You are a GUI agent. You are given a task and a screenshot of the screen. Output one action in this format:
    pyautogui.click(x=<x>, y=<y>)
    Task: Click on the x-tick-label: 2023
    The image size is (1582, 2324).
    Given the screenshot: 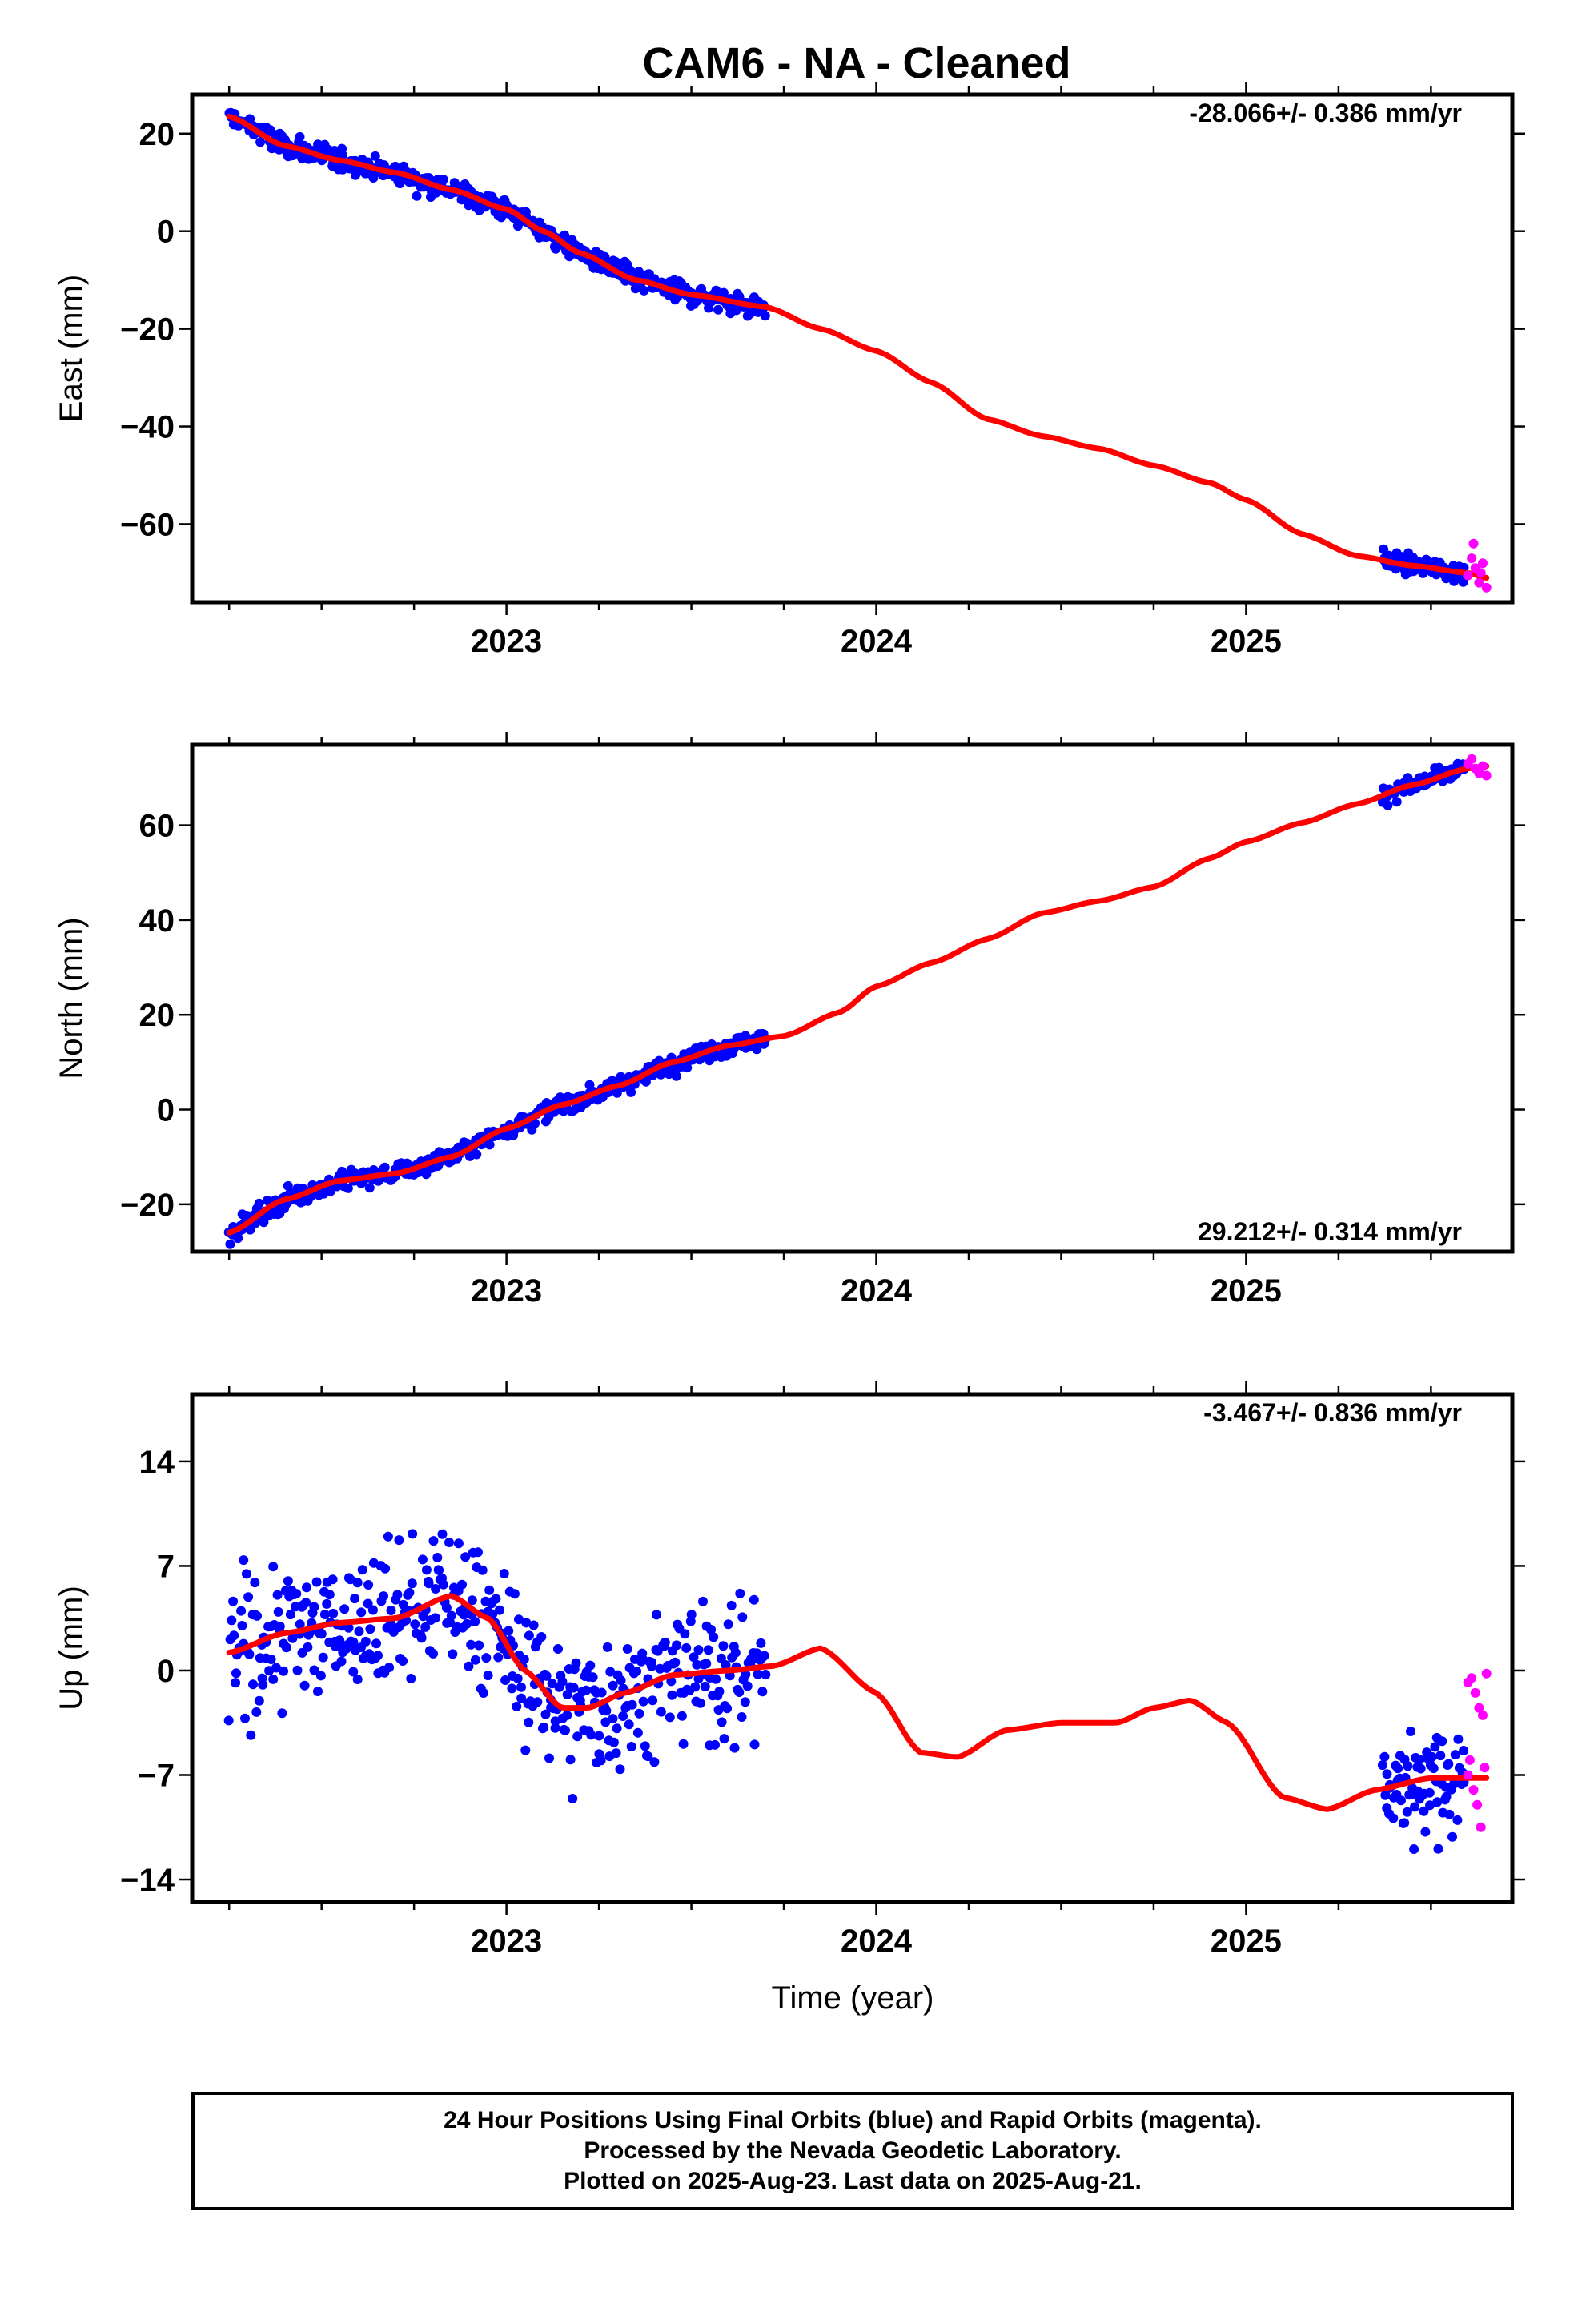 What is the action you would take?
    pyautogui.click(x=507, y=641)
    